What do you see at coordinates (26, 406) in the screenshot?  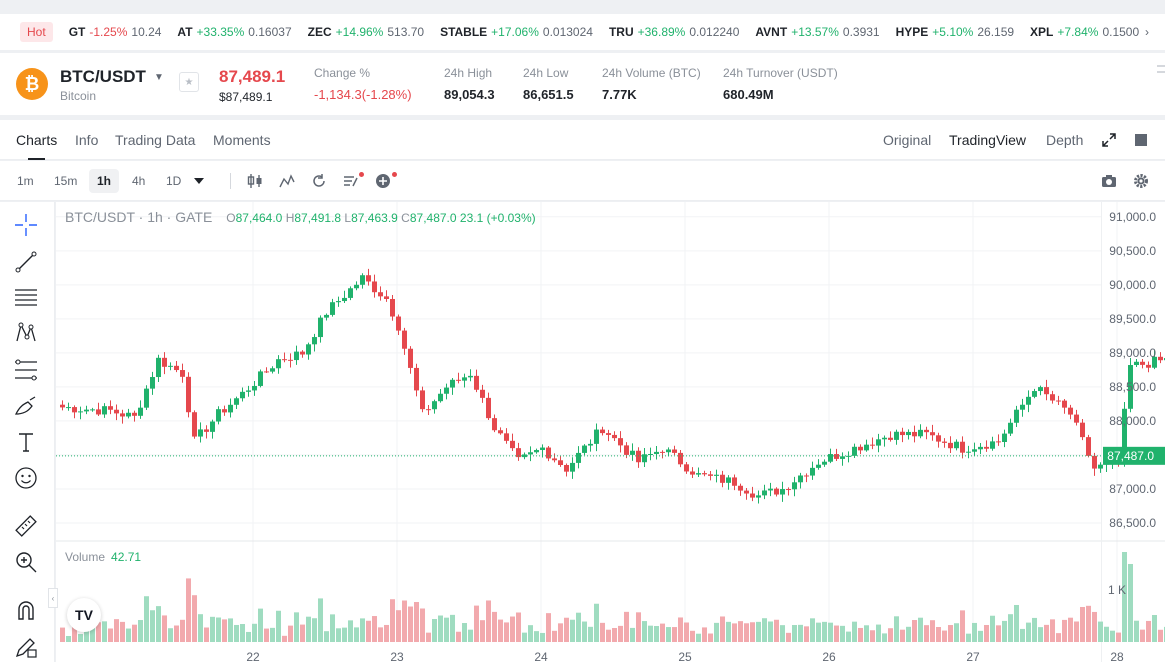 I see `brush-icon` at bounding box center [26, 406].